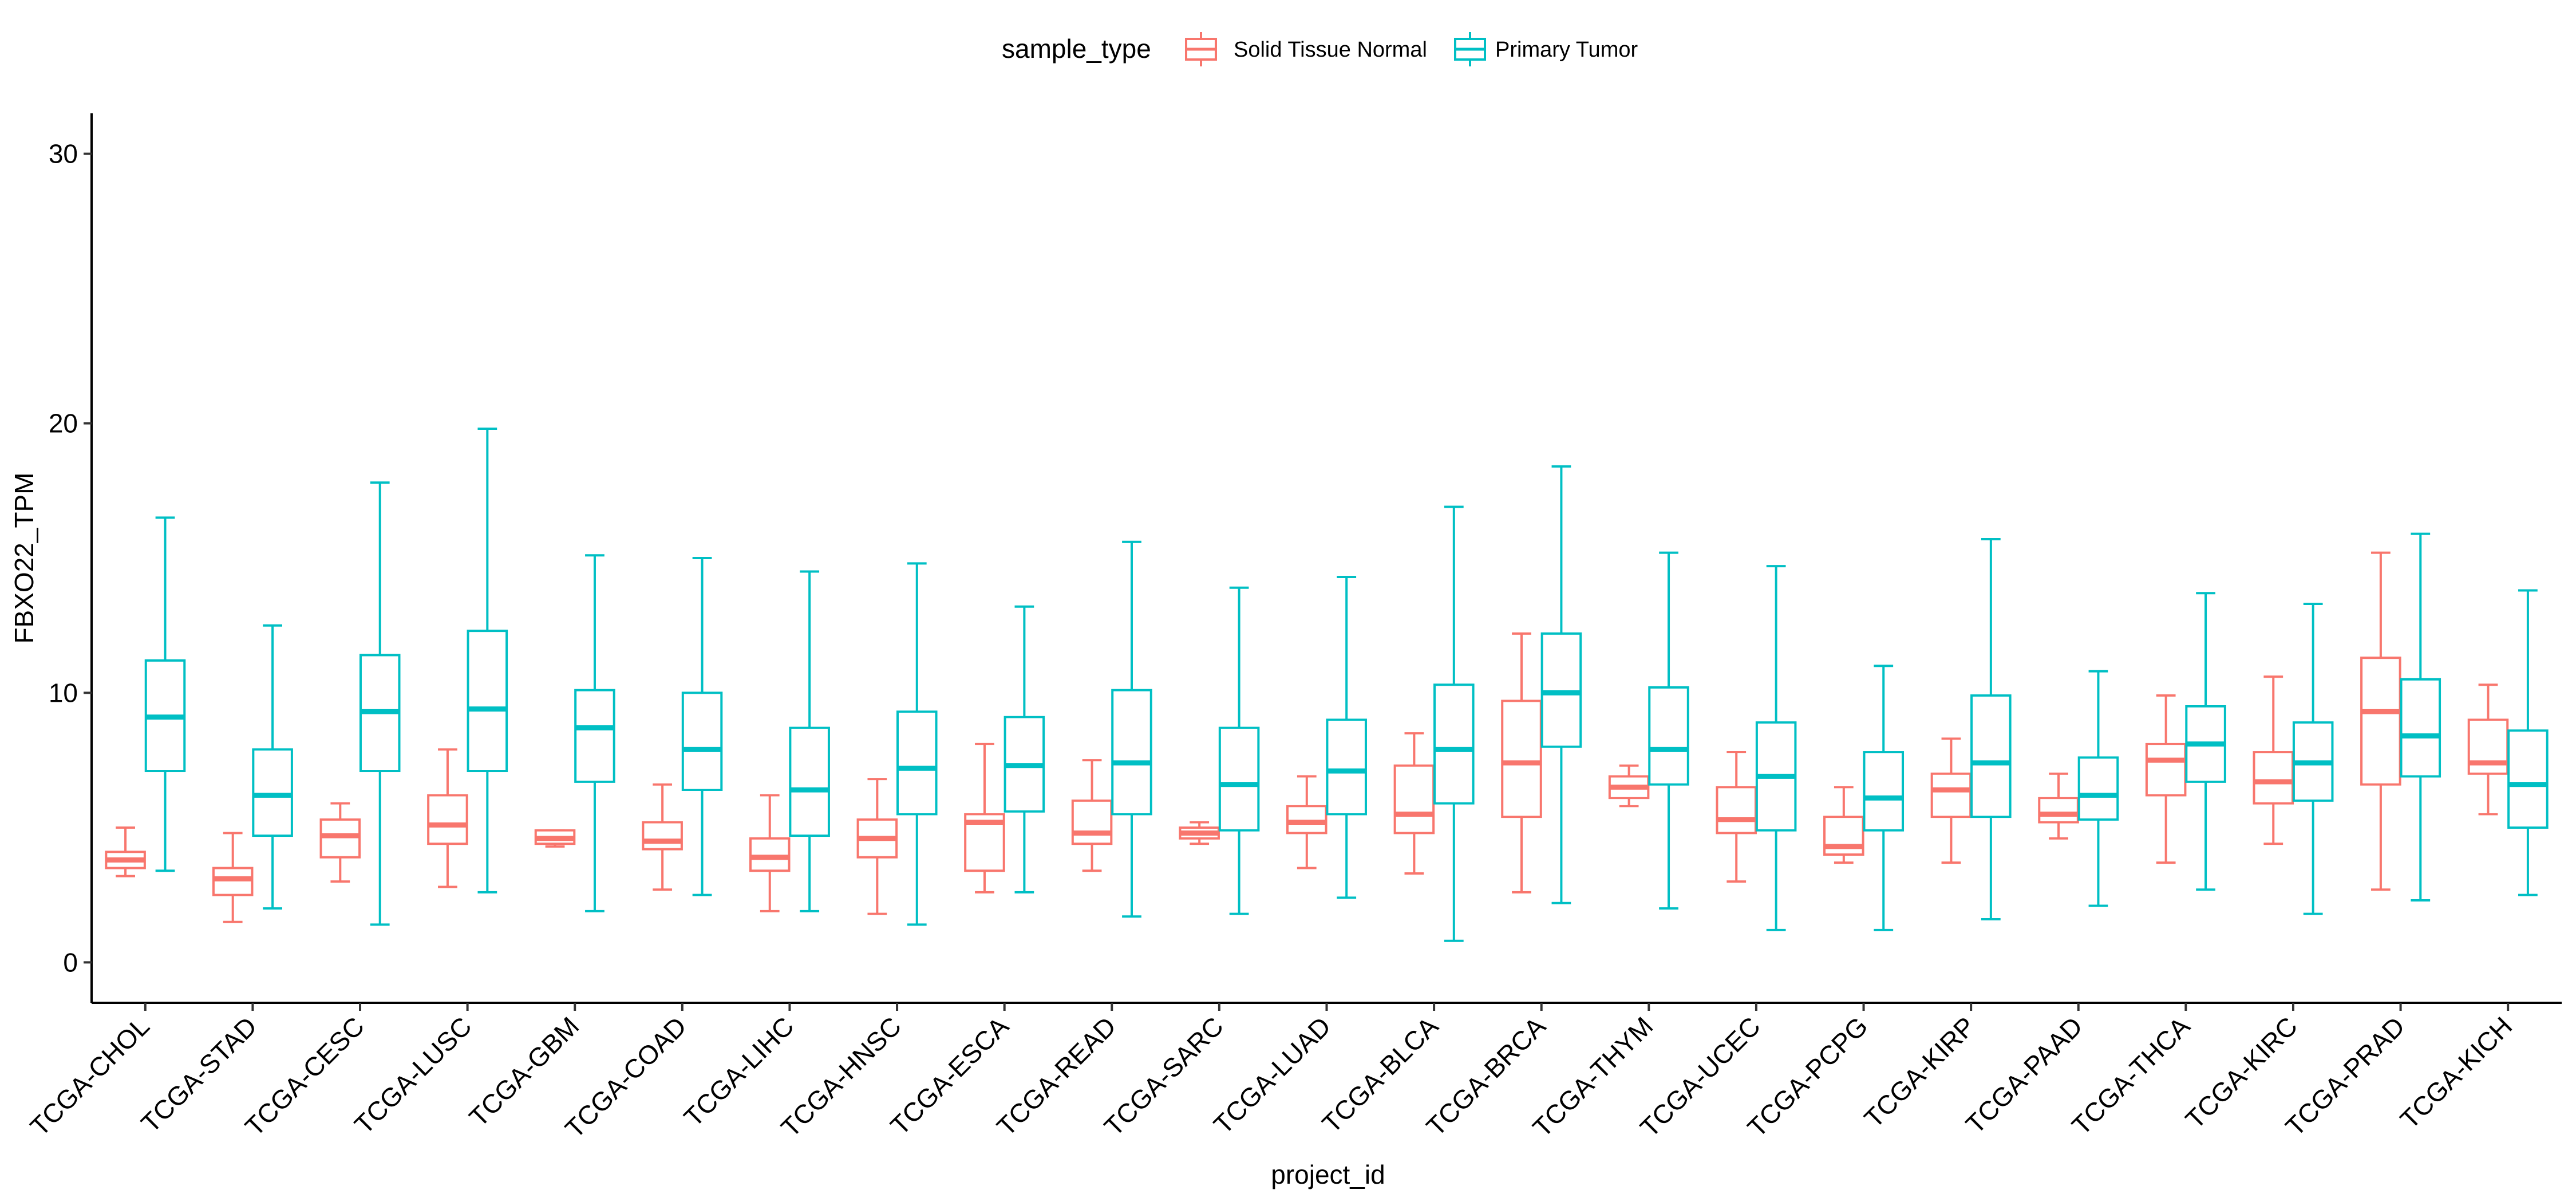 This screenshot has width=2576, height=1202. I want to click on box-tcga-kirc, so click(2313, 759).